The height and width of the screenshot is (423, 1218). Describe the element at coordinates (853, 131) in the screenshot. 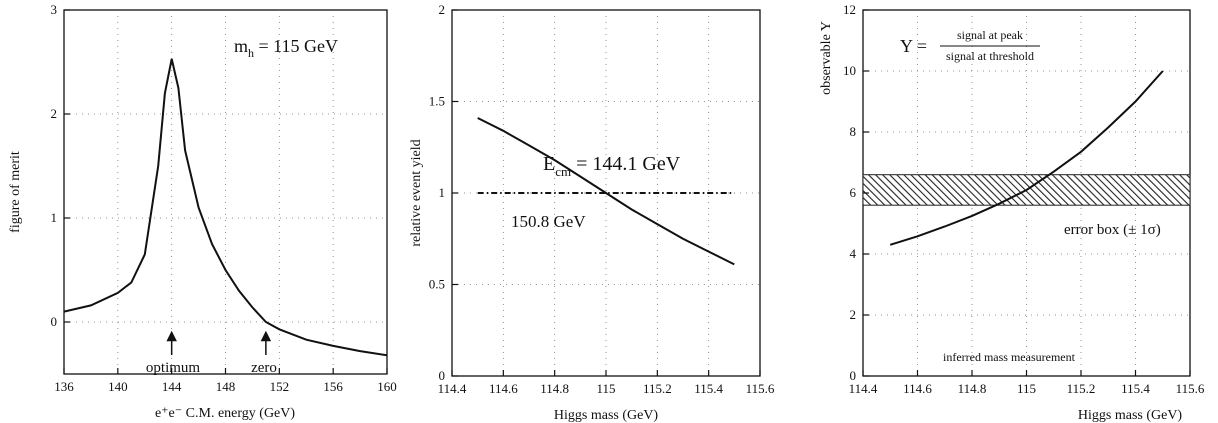

I see `y-tick-label: 8` at that location.